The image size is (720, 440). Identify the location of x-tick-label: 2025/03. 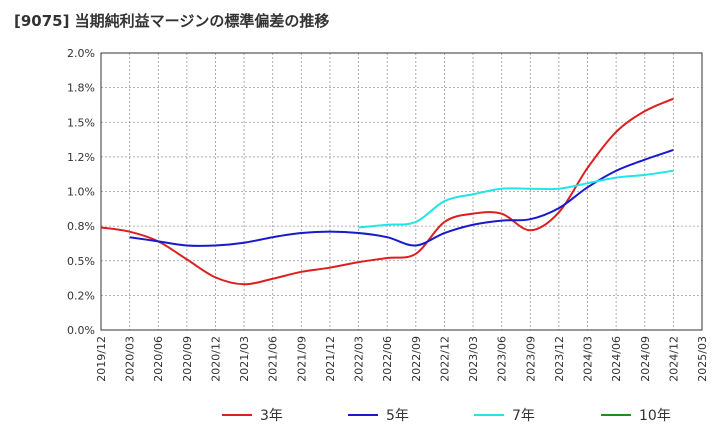
(702, 359).